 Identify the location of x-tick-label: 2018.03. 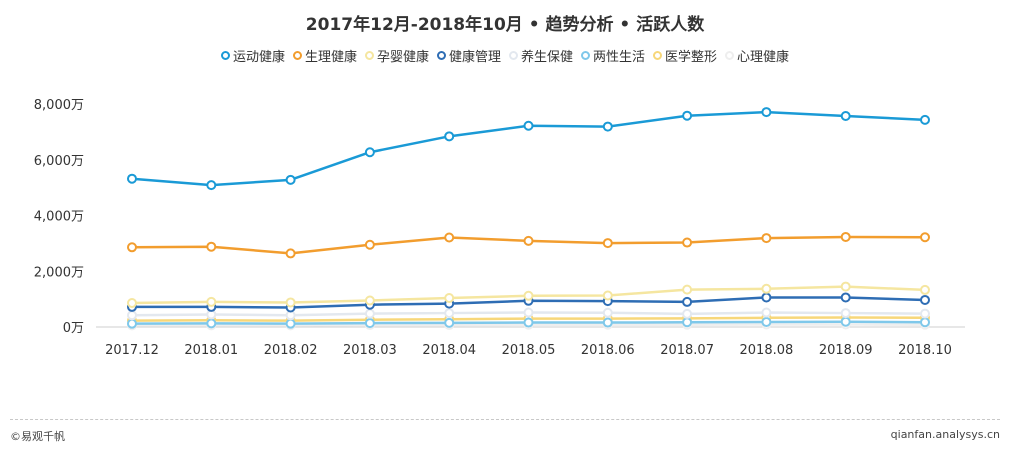
(370, 350).